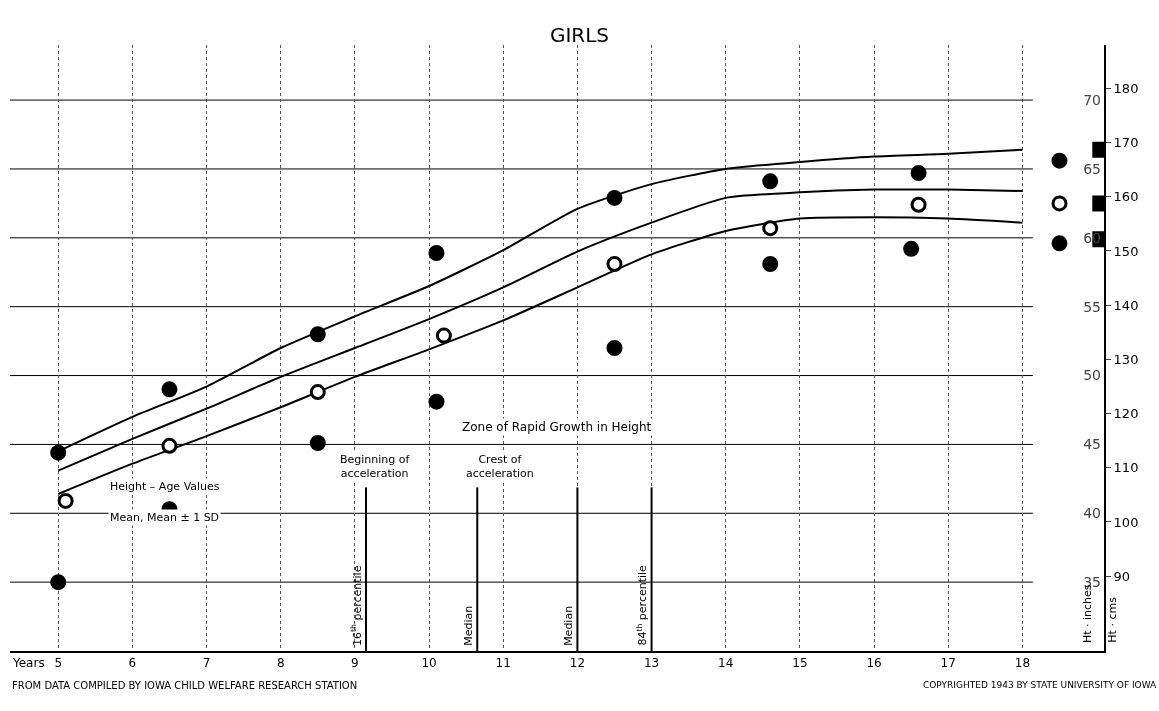  What do you see at coordinates (58, 663) in the screenshot?
I see `x-tick-label: 5` at bounding box center [58, 663].